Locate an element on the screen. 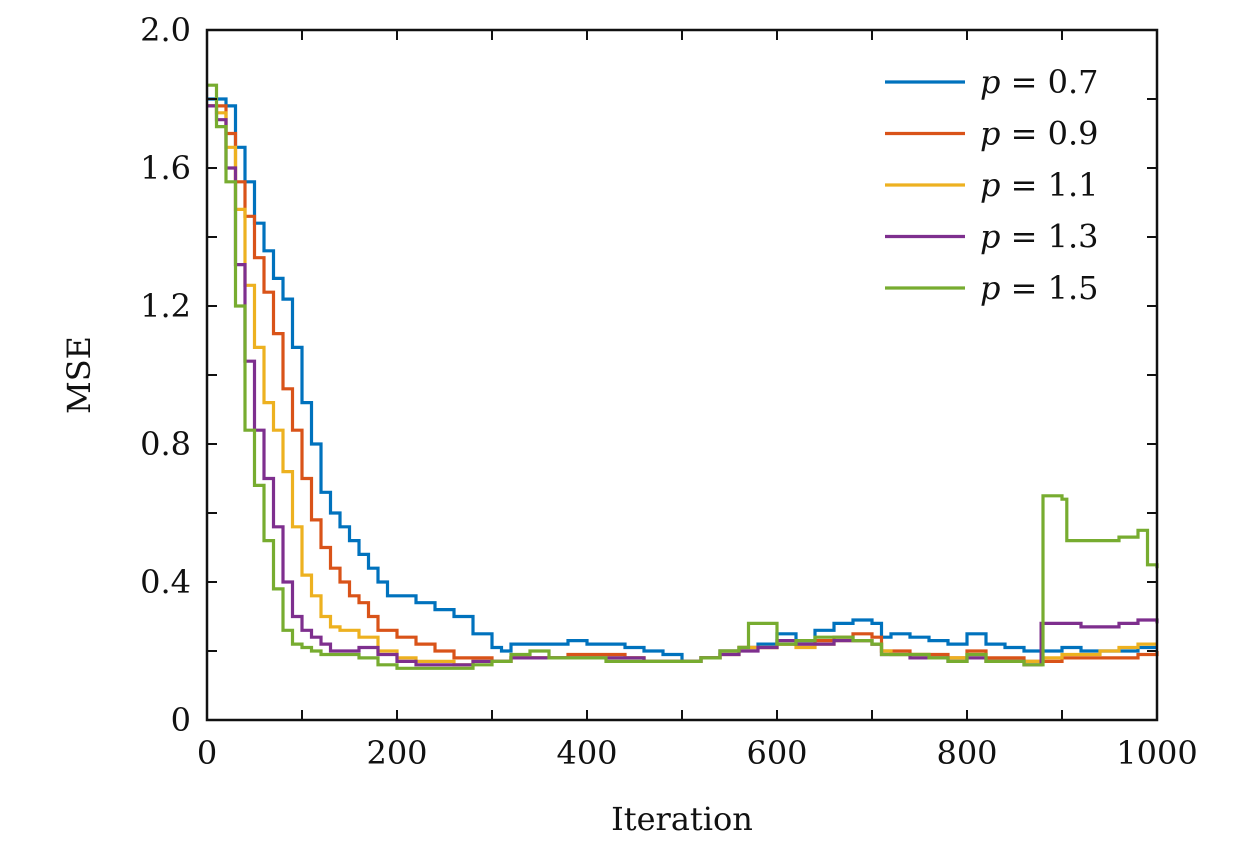 The image size is (1260, 850). y-tick-label: 0 is located at coordinates (181, 720).